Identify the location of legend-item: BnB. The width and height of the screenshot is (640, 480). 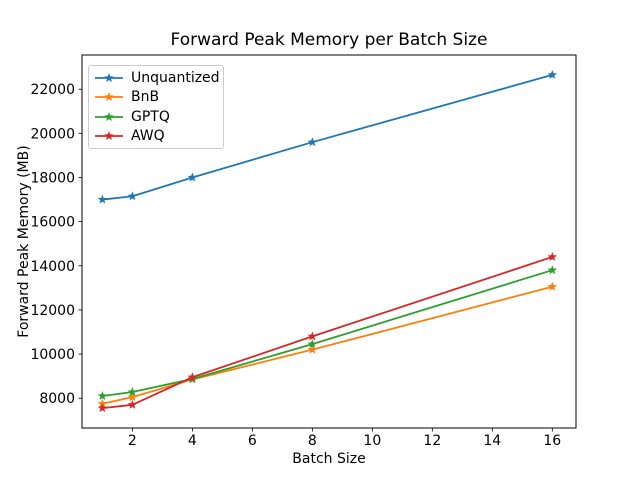
(156, 98).